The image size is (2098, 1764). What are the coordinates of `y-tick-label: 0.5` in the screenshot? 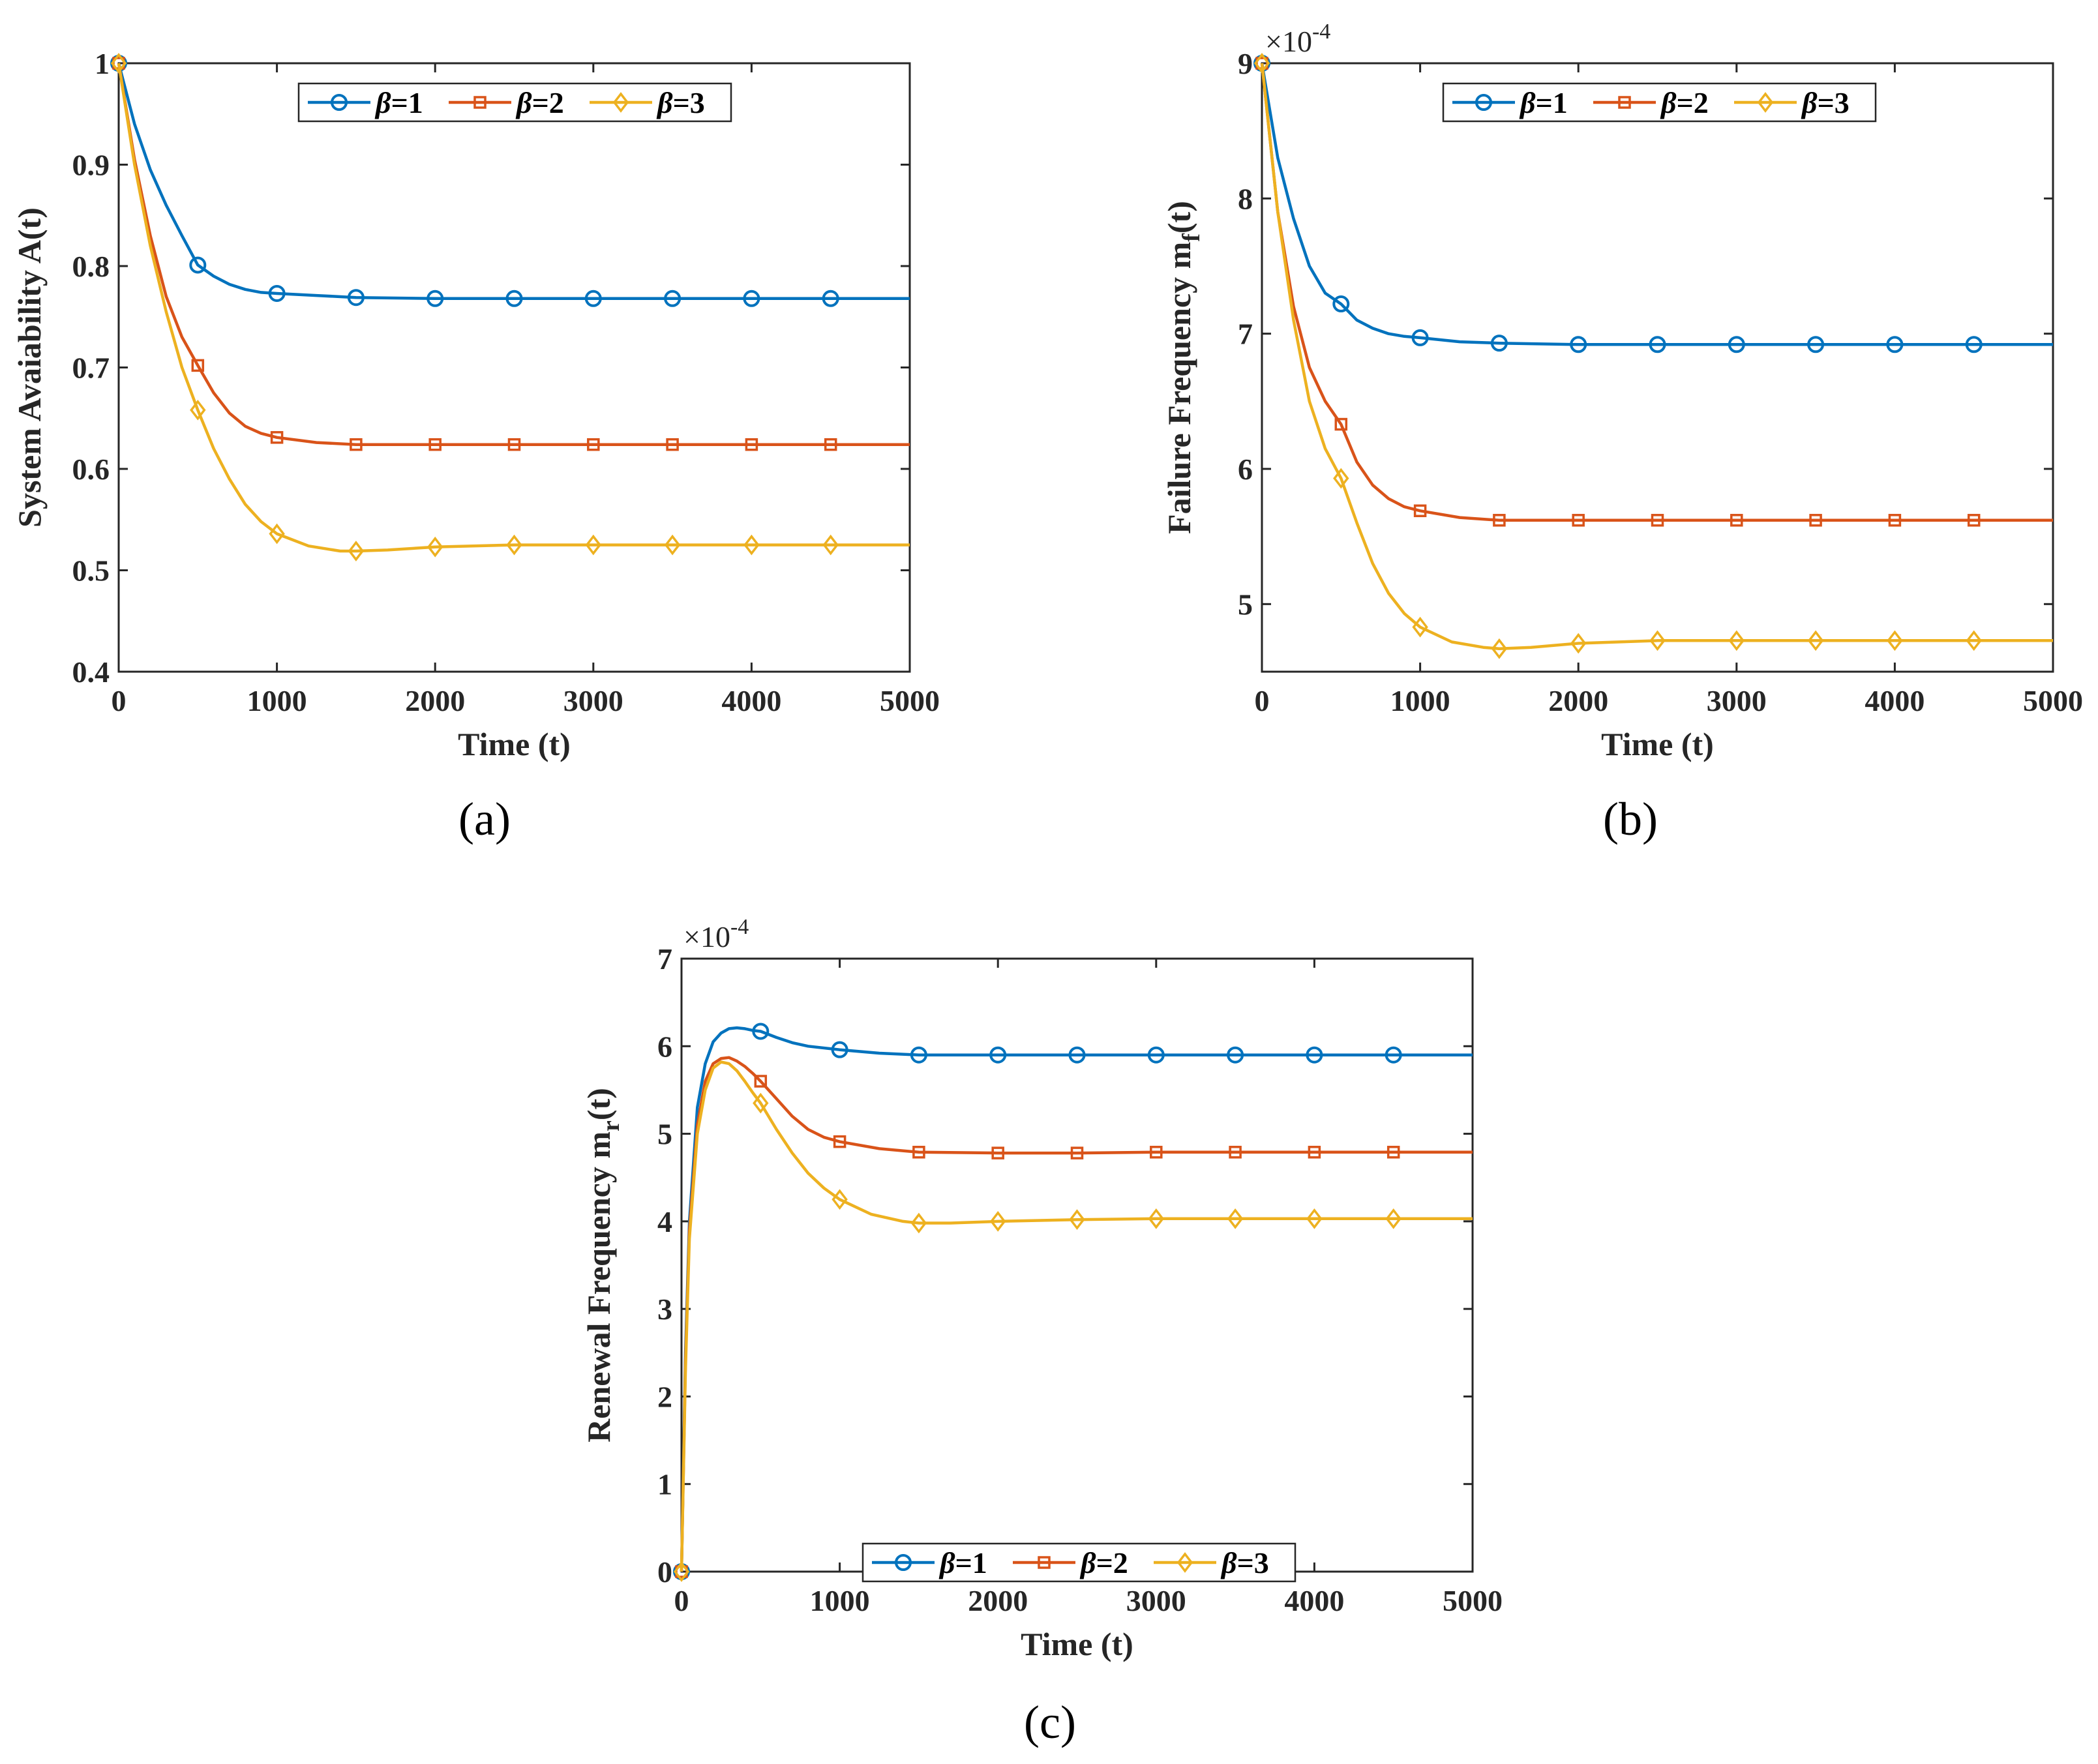 It's located at (91, 571).